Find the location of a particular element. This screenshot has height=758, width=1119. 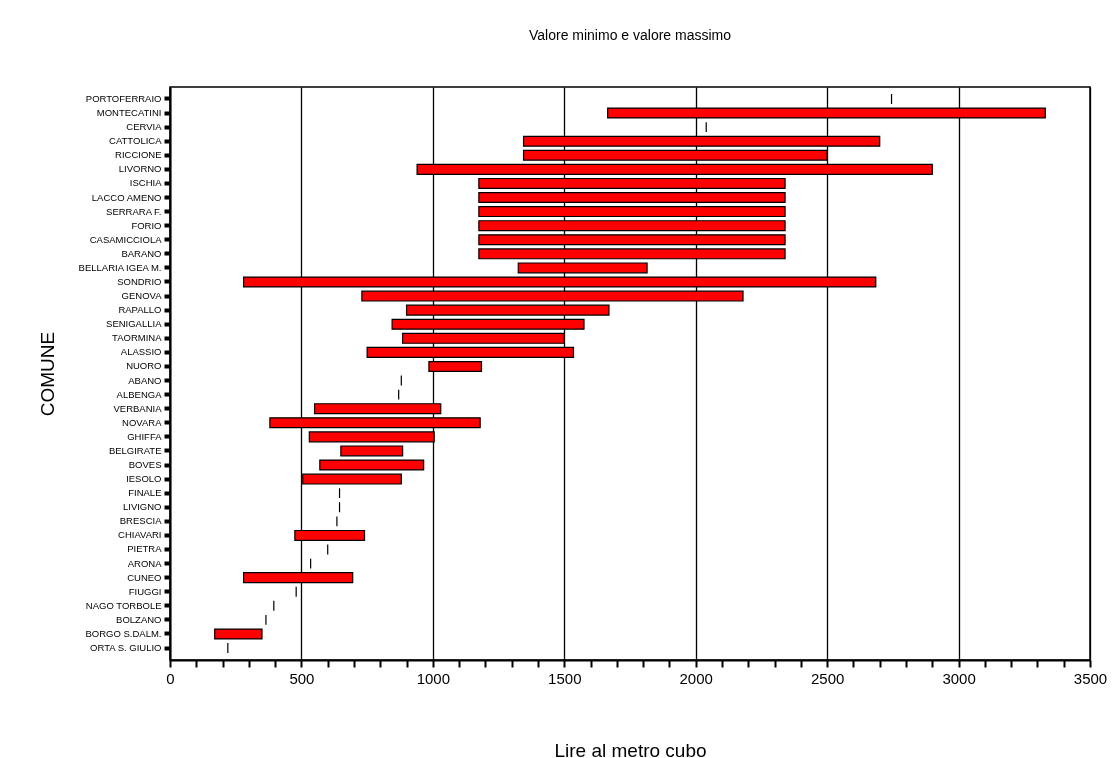

x-tick-label: 3500 is located at coordinates (1090, 678).